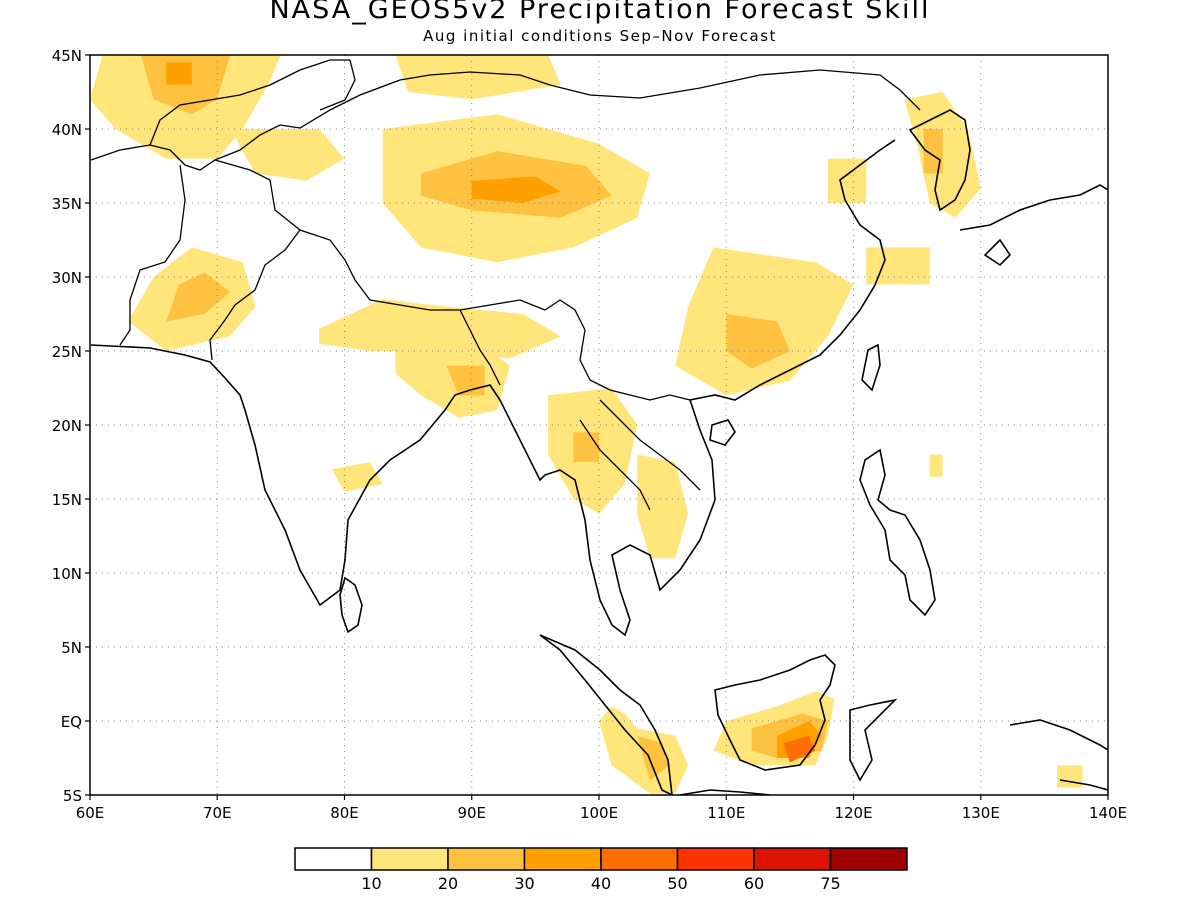 This screenshot has height=900, width=1200. Describe the element at coordinates (471, 813) in the screenshot. I see `lon-tick-label: 90E` at that location.